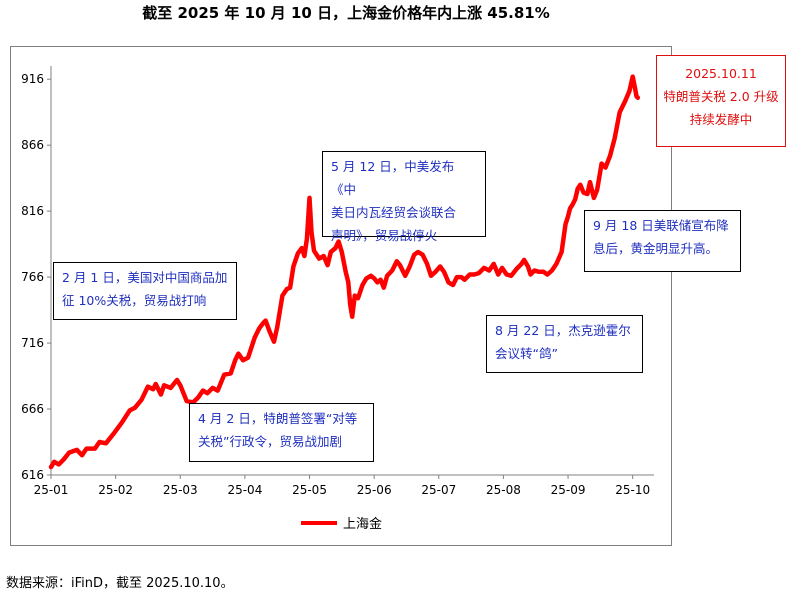 This screenshot has width=802, height=600. What do you see at coordinates (180, 490) in the screenshot?
I see `x-tick-label: 25-03` at bounding box center [180, 490].